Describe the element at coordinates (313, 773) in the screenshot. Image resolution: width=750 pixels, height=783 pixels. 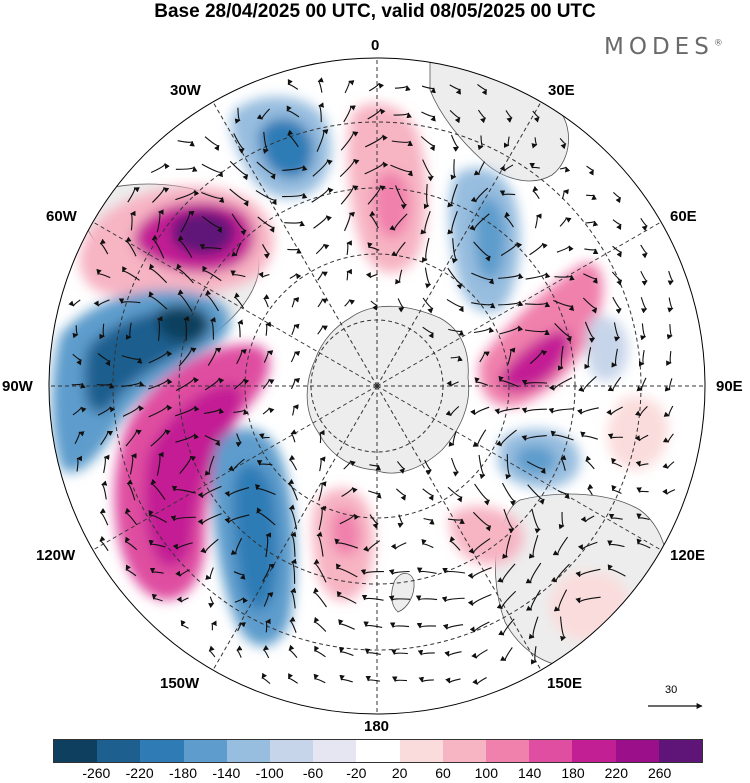
I see `colorbar-tick-label: -60` at that location.